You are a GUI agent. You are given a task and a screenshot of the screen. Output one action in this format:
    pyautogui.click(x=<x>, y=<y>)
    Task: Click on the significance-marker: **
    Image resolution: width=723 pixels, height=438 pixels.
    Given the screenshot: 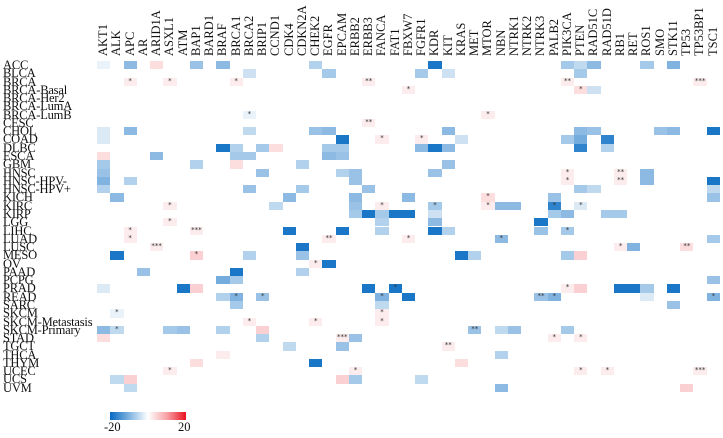 What is the action you would take?
    pyautogui.click(x=568, y=80)
    